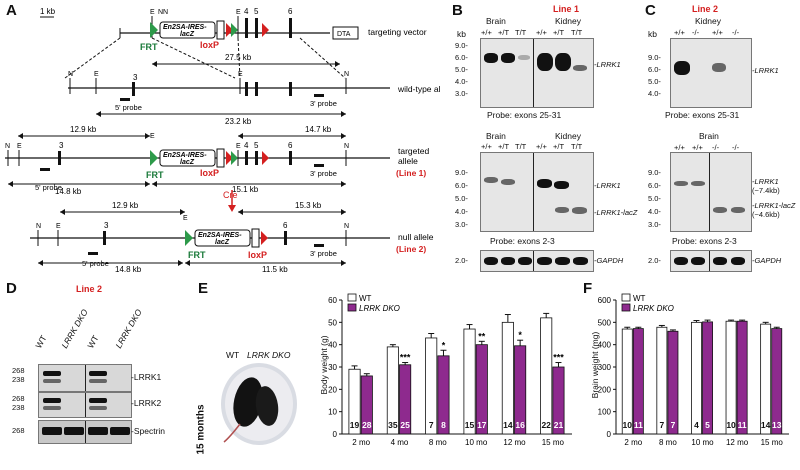  What do you see at coordinates (654, 198) in the screenshot?
I see `panel-c-ticks-mid: 9.0- 6.0- 5.0- 4.0- 3.0-` at bounding box center [654, 198].